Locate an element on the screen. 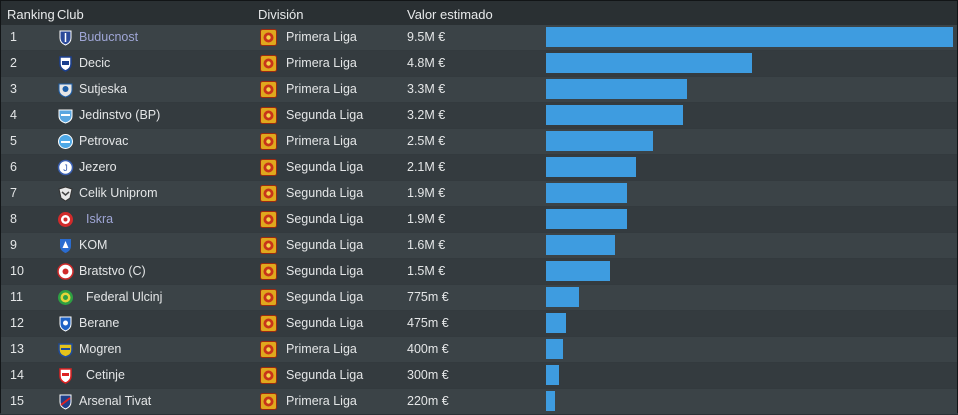  arsenal-crest-icon is located at coordinates (65, 401).